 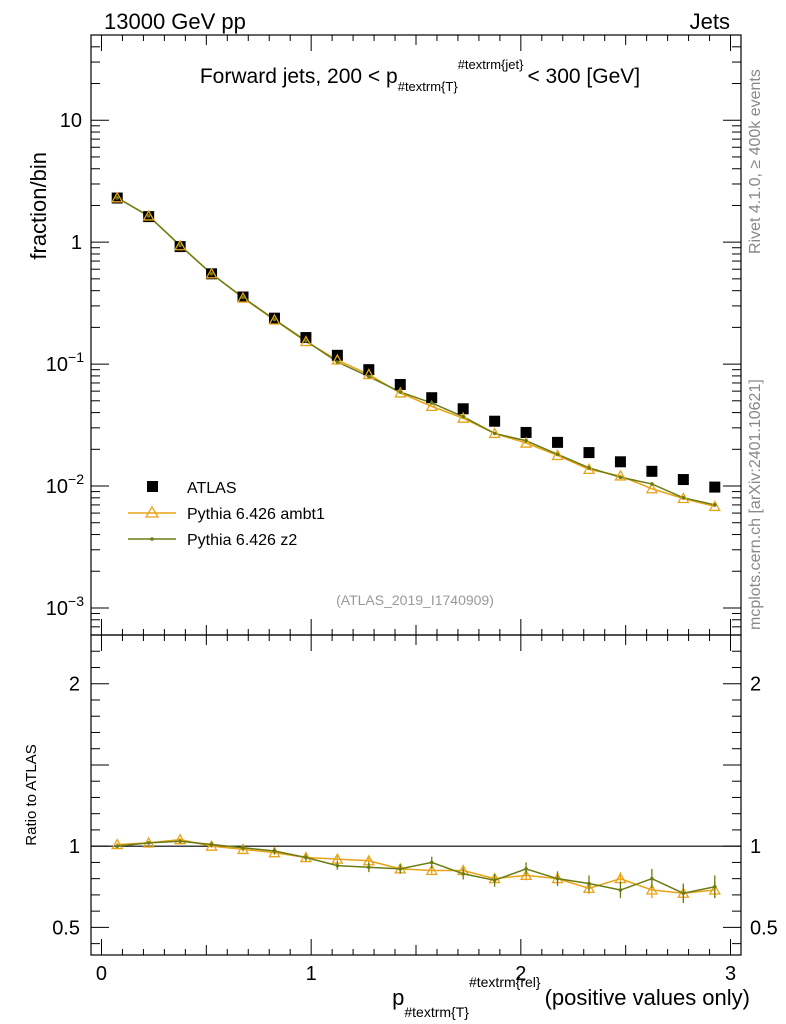 What do you see at coordinates (436, 1012) in the screenshot?
I see `x-axis-label-subscript: #textrm{T}` at bounding box center [436, 1012].